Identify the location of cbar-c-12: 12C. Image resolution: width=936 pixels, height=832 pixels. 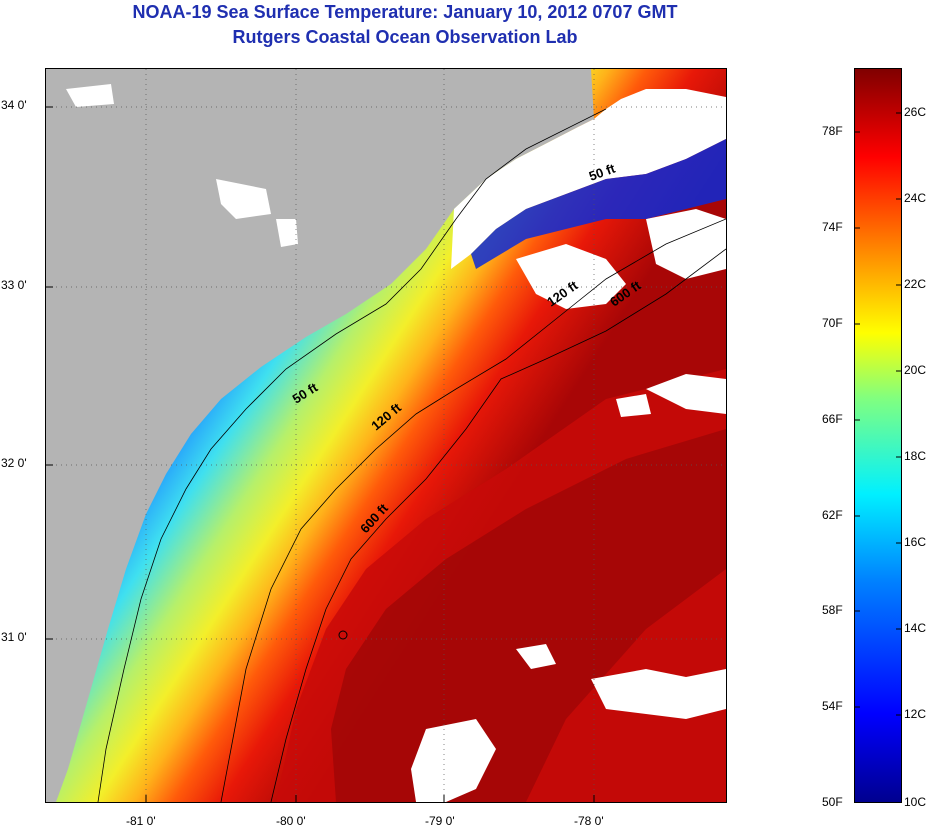
(915, 714).